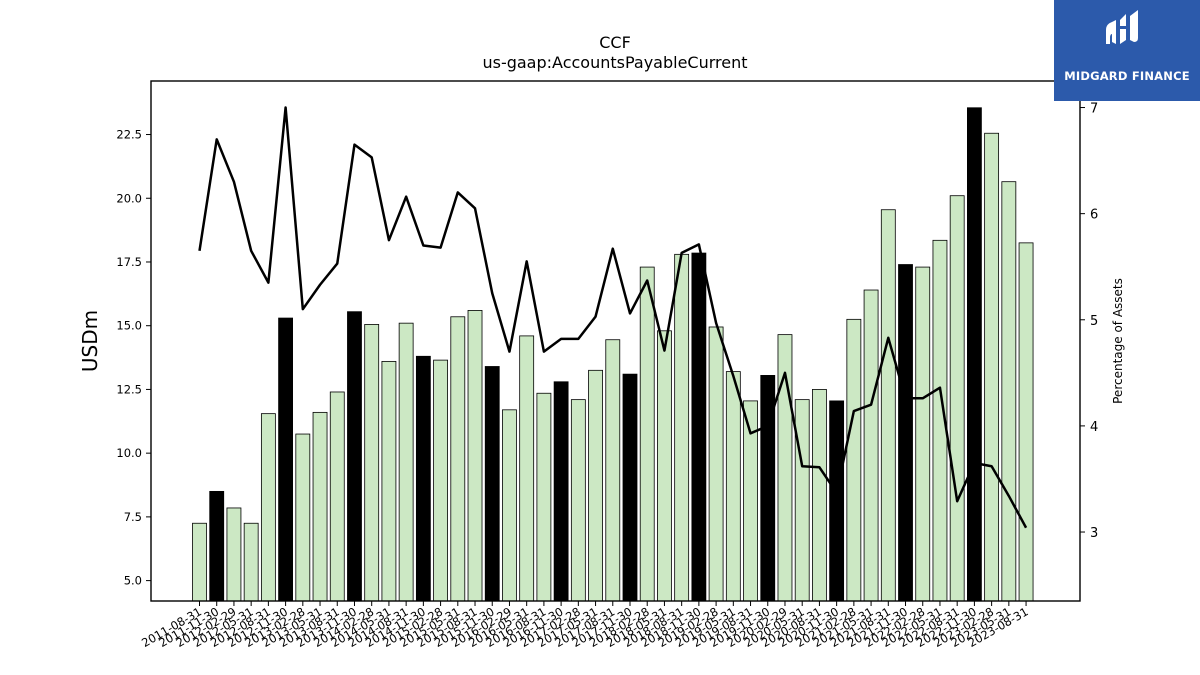  What do you see at coordinates (129, 326) in the screenshot?
I see `y-tick-label: 15.0` at bounding box center [129, 326].